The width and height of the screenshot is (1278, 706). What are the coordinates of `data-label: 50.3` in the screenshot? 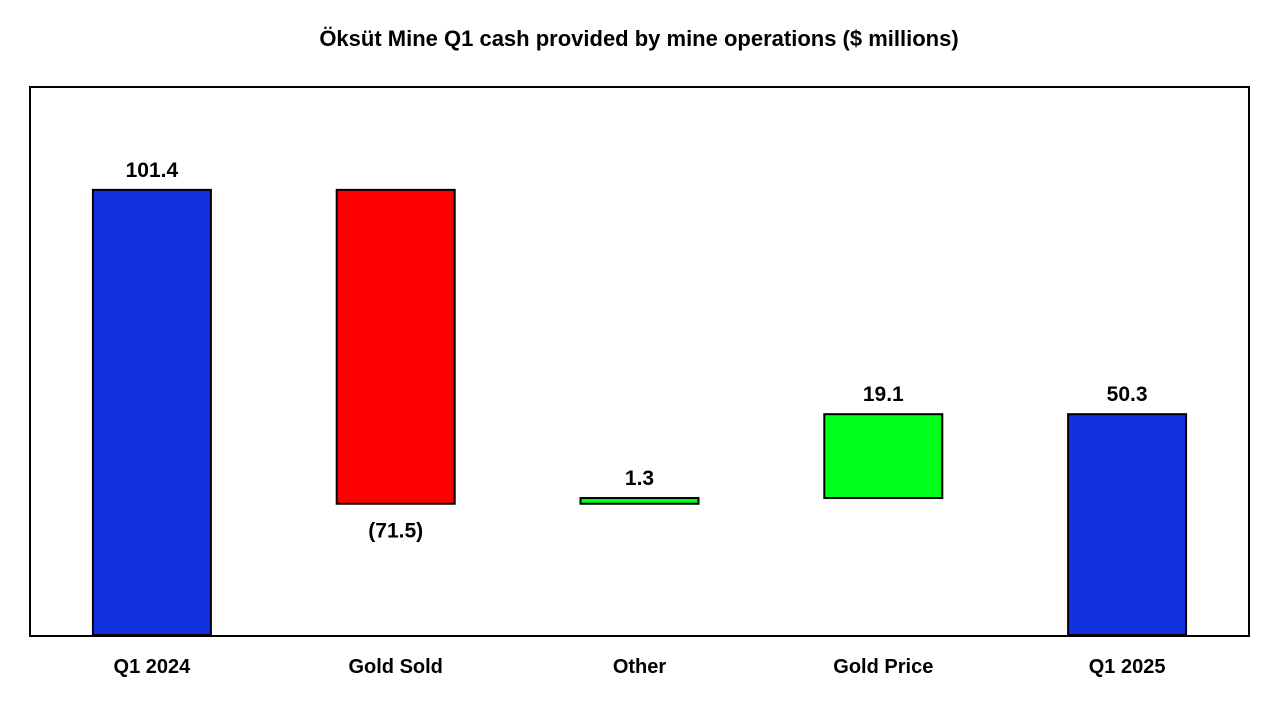 It's located at (1127, 394).